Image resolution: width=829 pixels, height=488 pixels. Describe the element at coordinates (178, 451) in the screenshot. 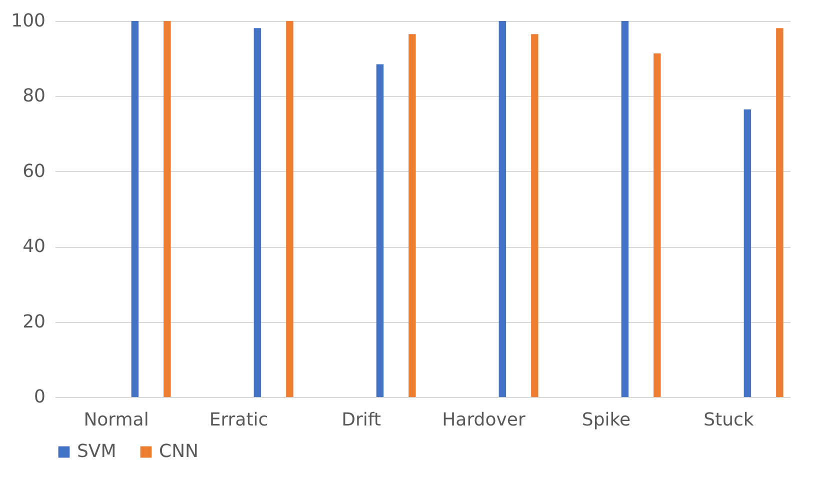

I see `legend-label: CNN` at that location.